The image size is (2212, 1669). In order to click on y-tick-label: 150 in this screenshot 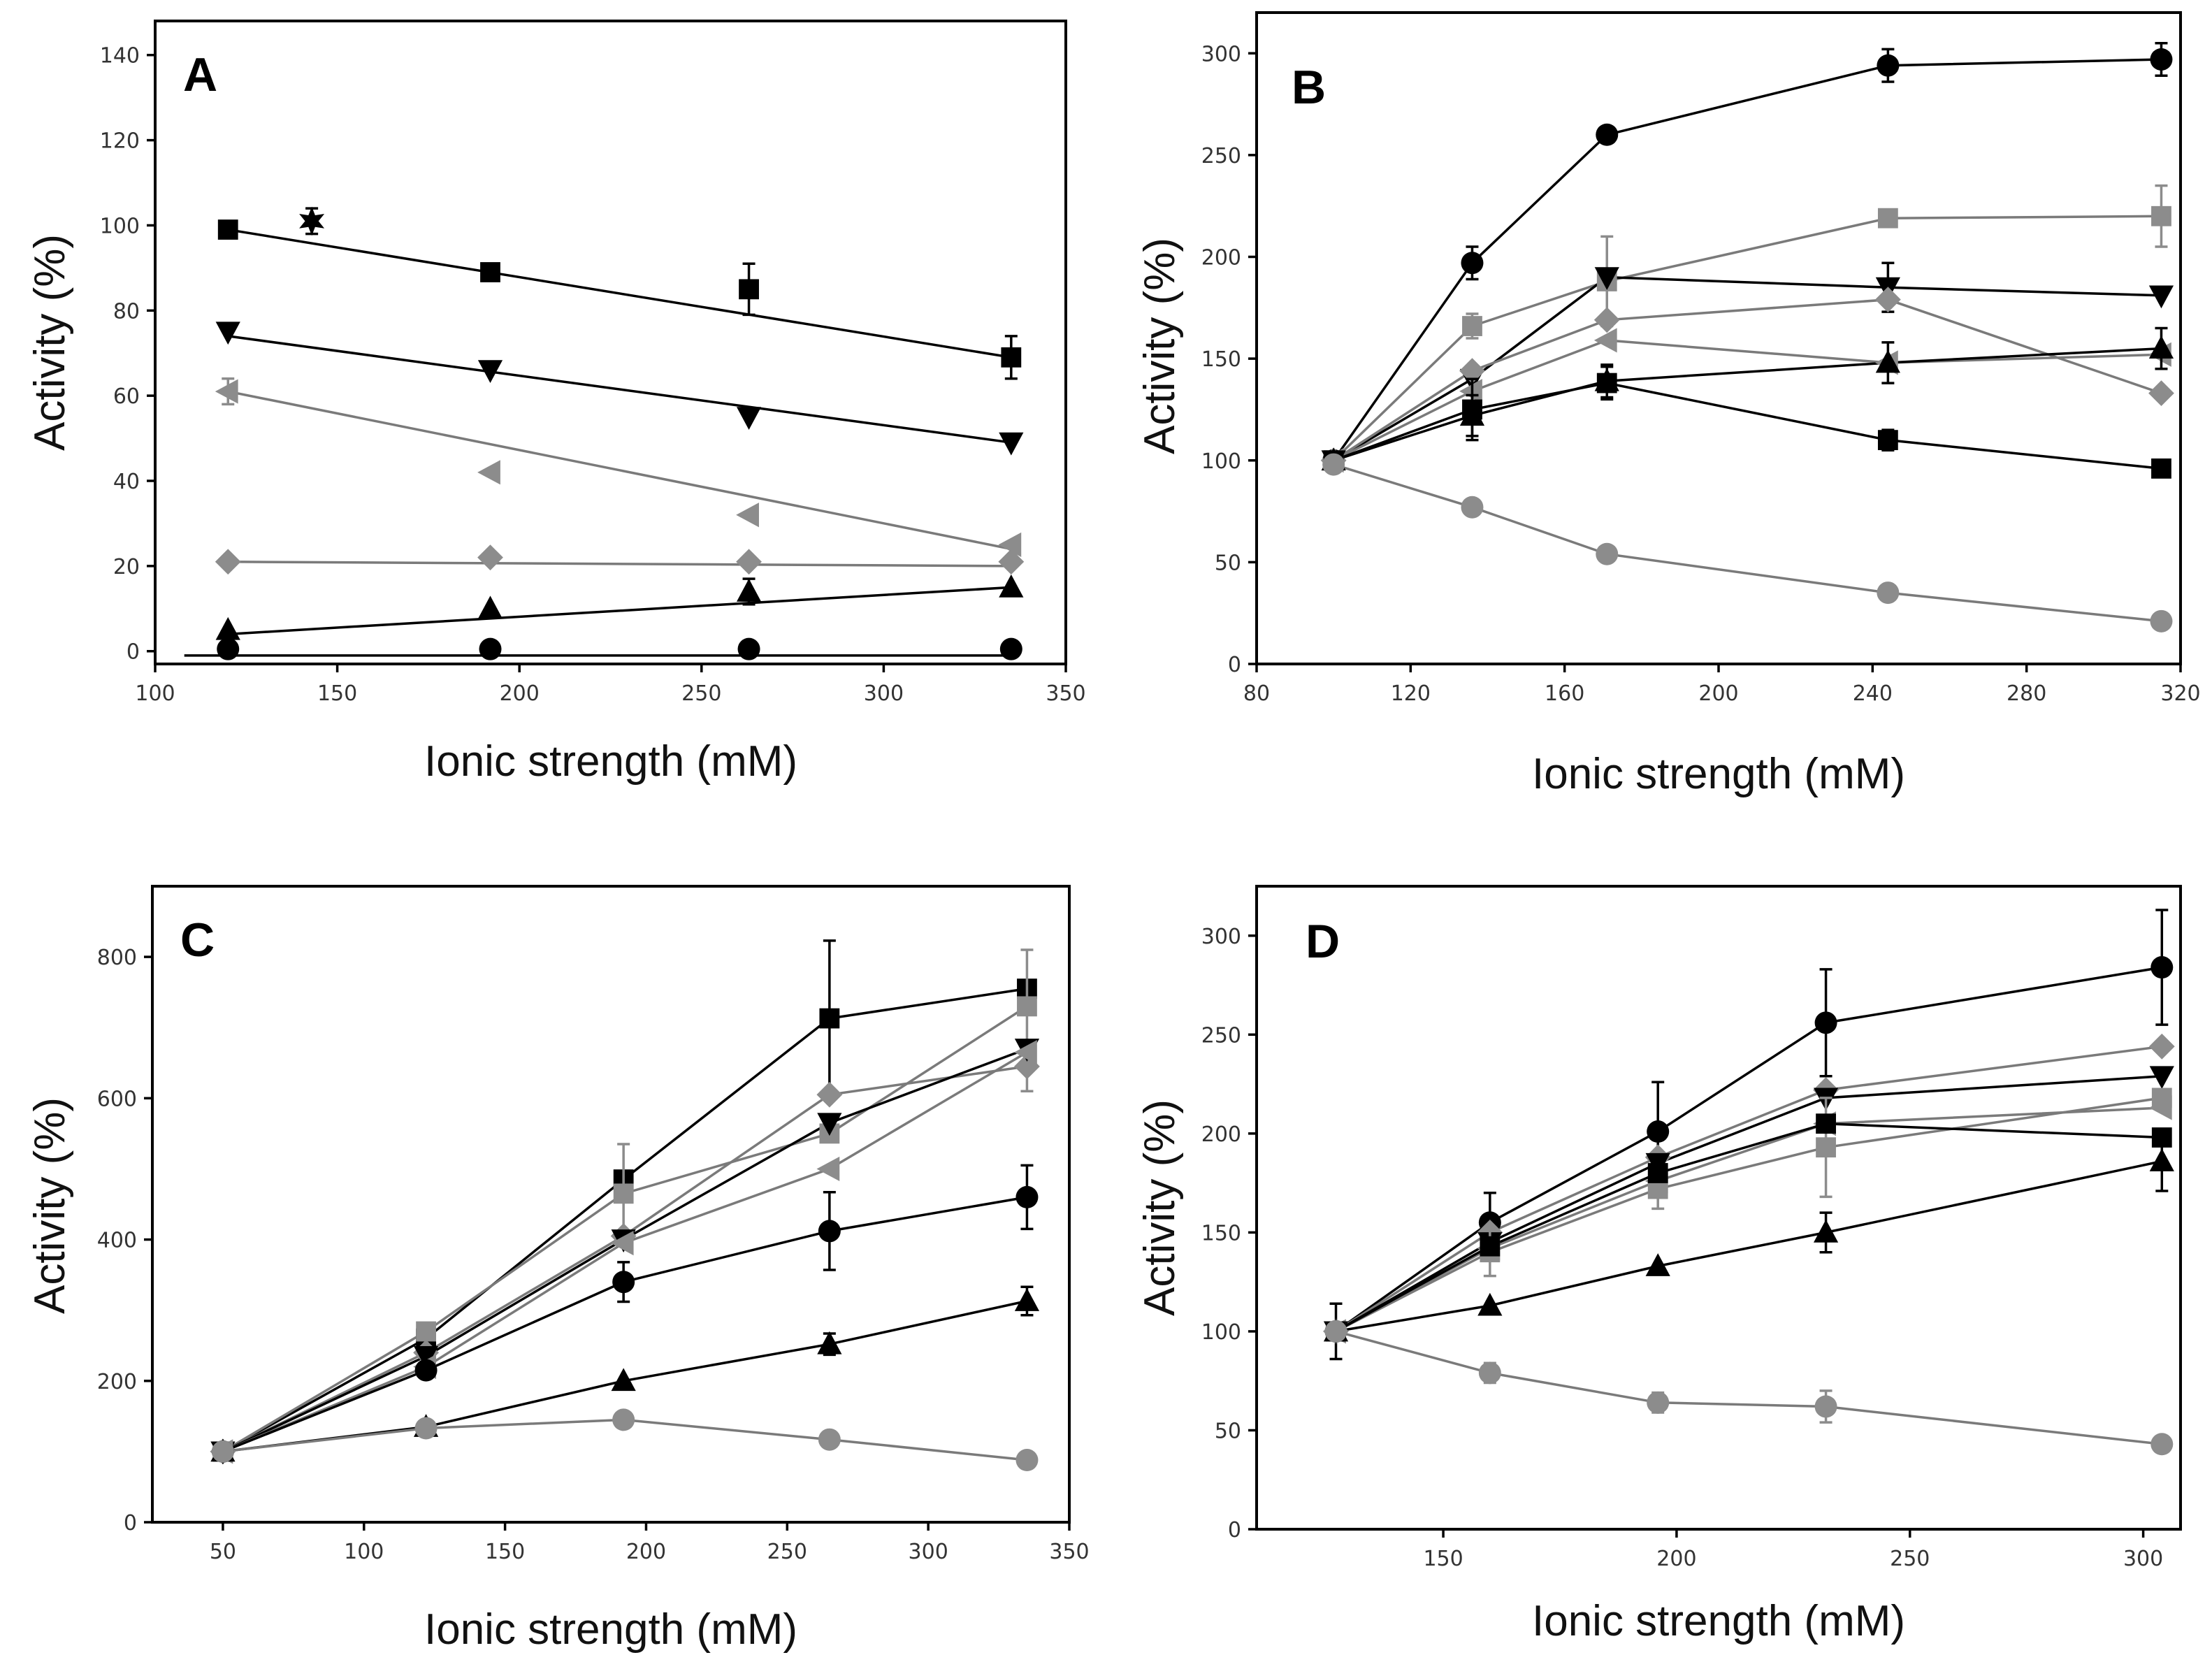, I will do `click(1221, 1233)`.